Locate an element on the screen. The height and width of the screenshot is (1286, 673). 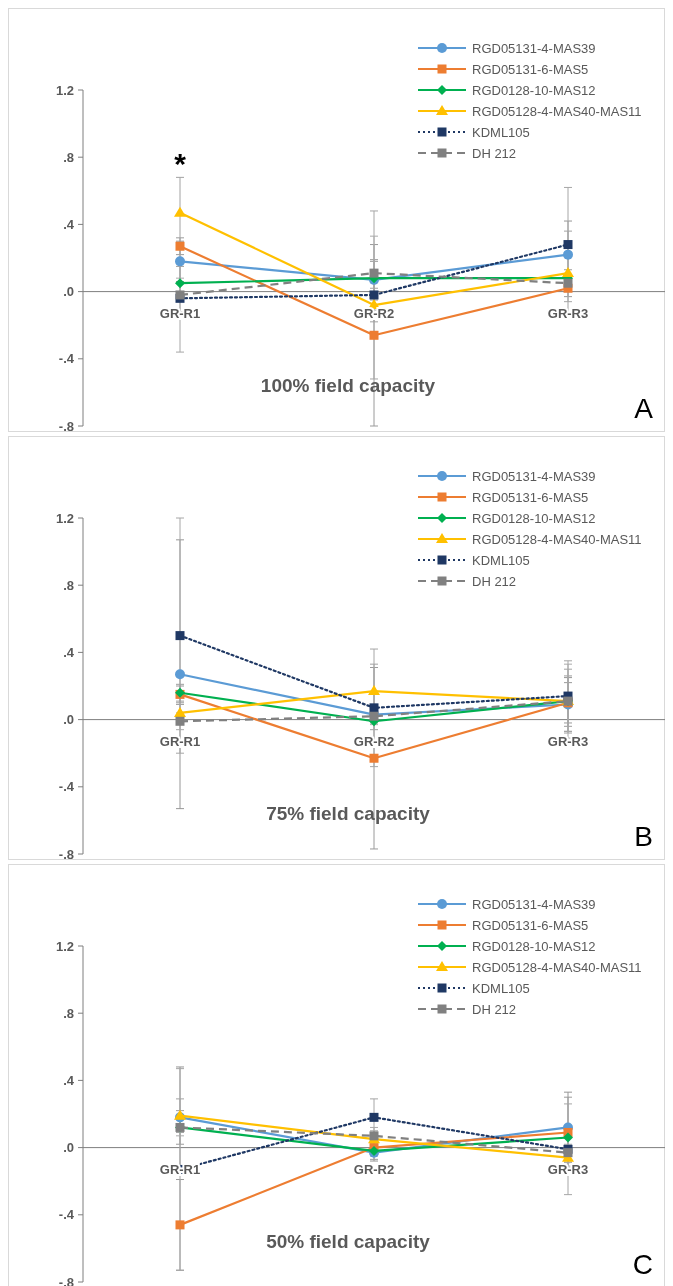
annotation: 100% field capacity is located at coordinates (348, 386).